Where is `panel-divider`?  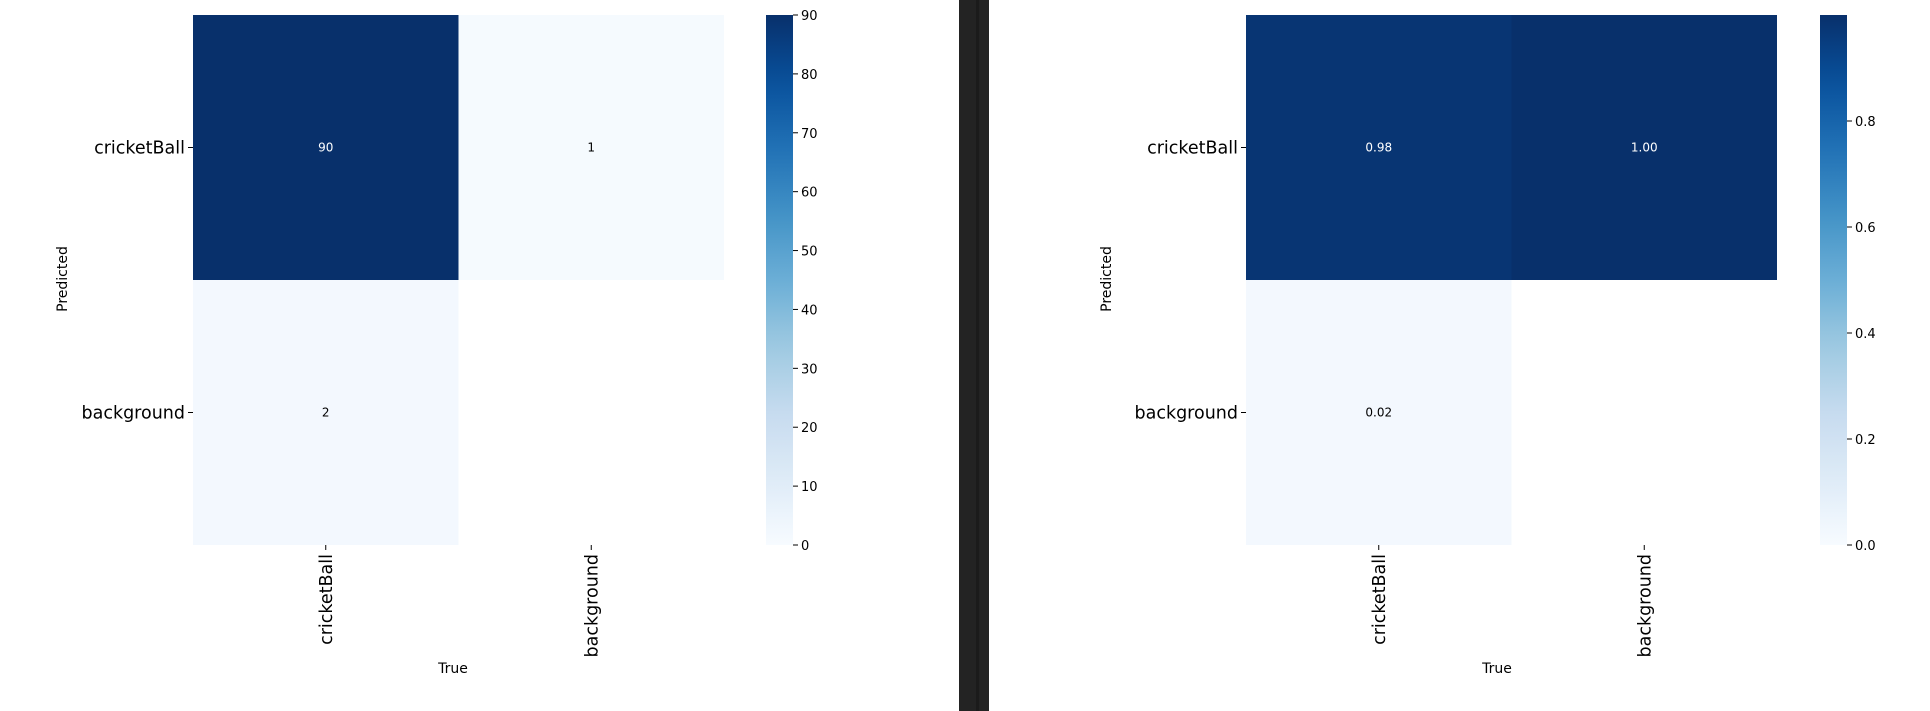
panel-divider is located at coordinates (974, 355).